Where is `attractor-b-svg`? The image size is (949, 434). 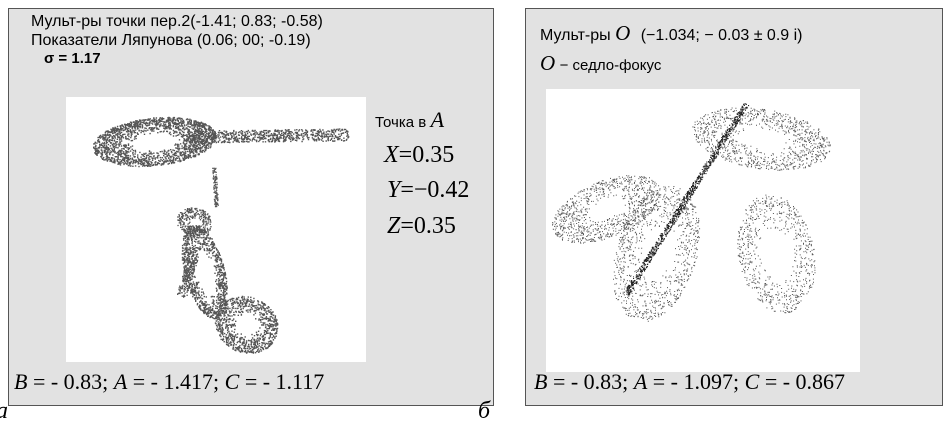 attractor-b-svg is located at coordinates (691, 212).